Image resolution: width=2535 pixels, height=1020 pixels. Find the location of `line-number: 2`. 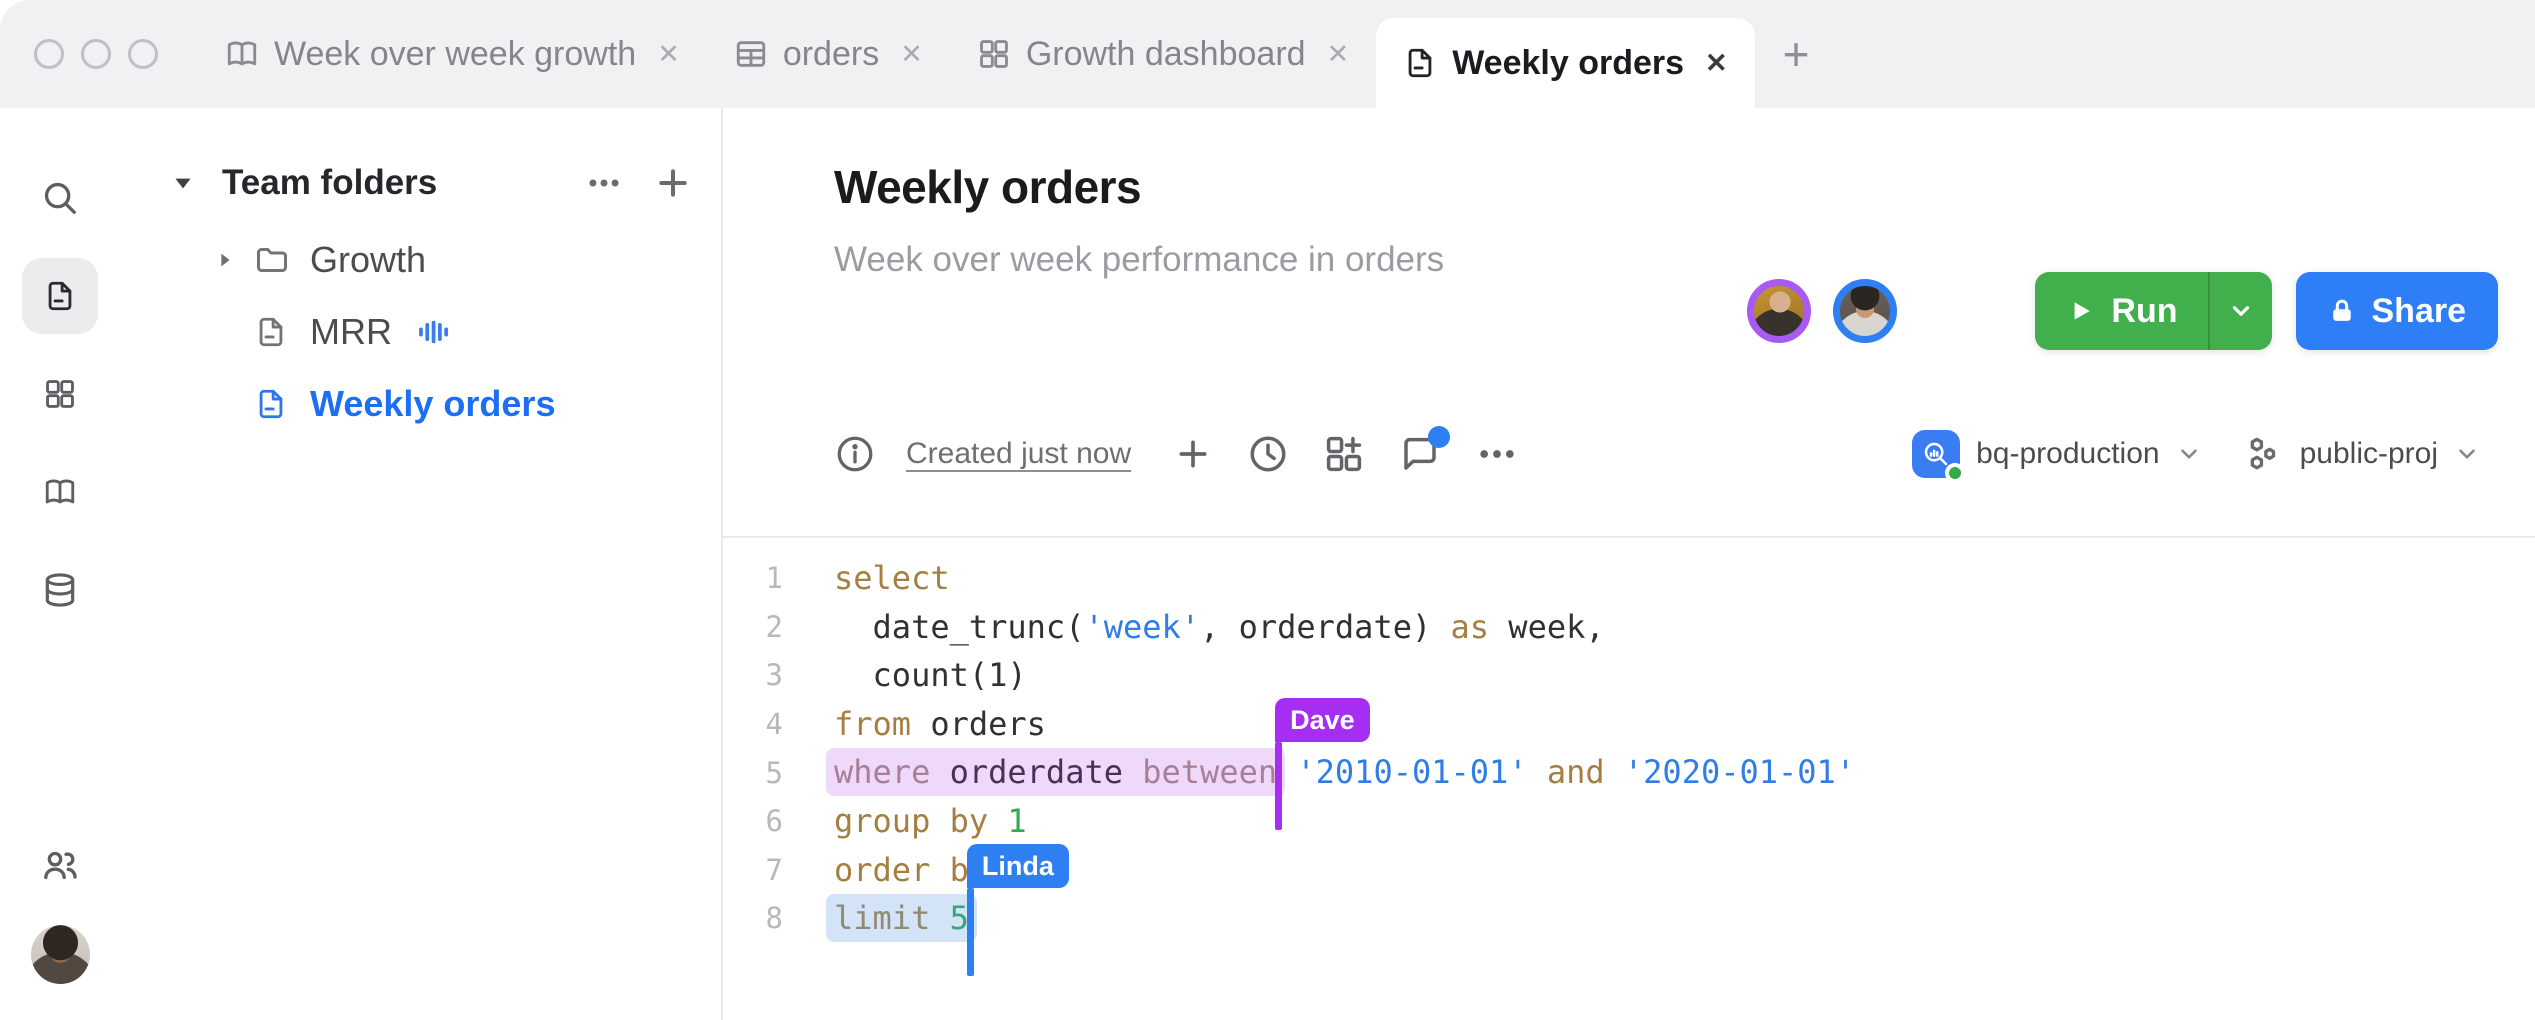

line-number: 2 is located at coordinates (774, 626).